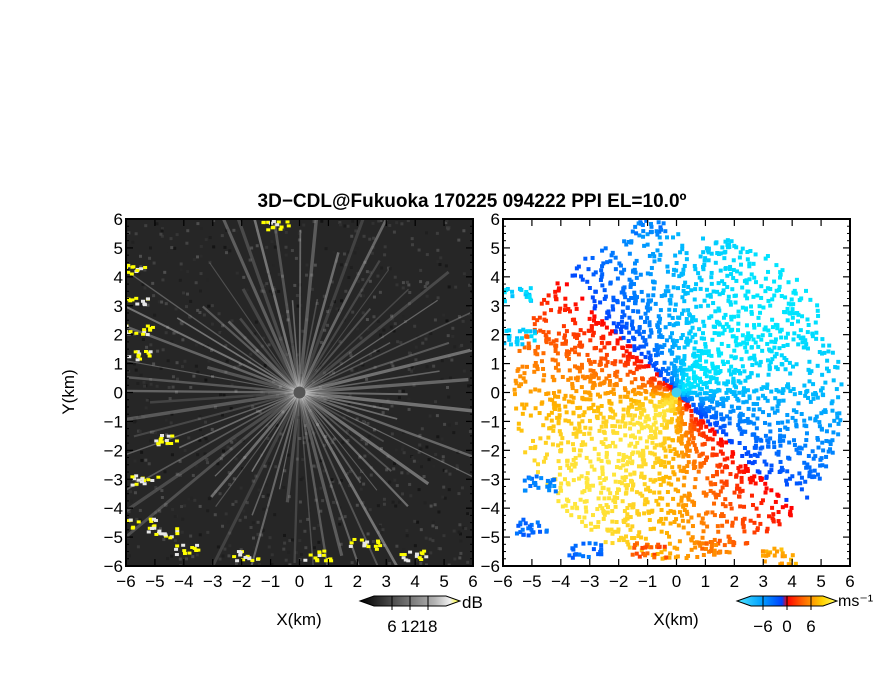  What do you see at coordinates (113, 508) in the screenshot?
I see `reflectivity-y-tick-label: −4` at bounding box center [113, 508].